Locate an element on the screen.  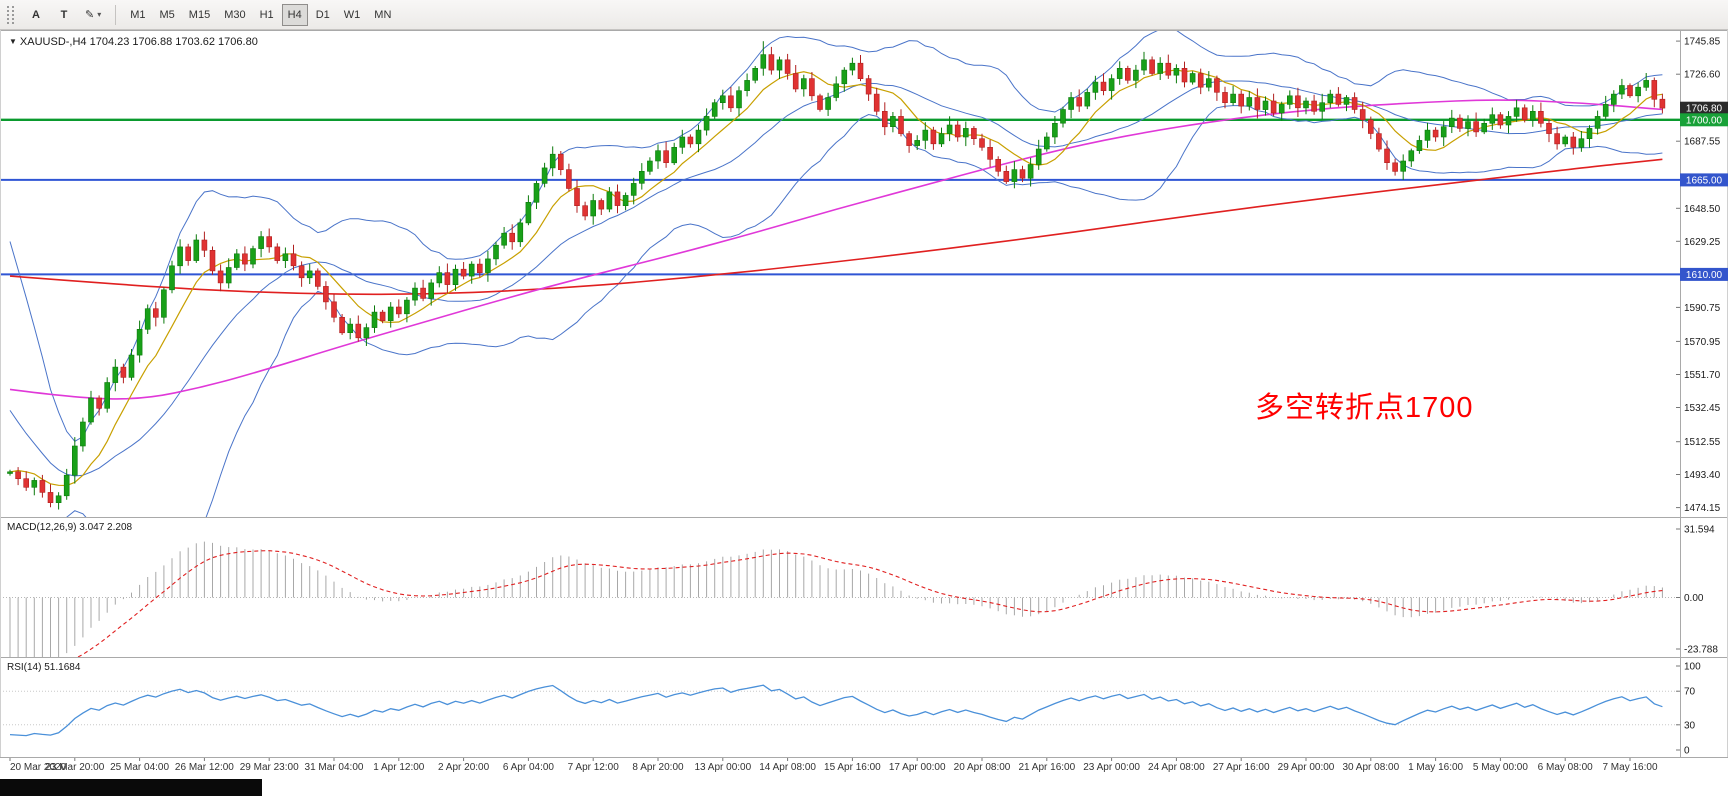
collapse-icon: ▼ is located at coordinates (13, 41).